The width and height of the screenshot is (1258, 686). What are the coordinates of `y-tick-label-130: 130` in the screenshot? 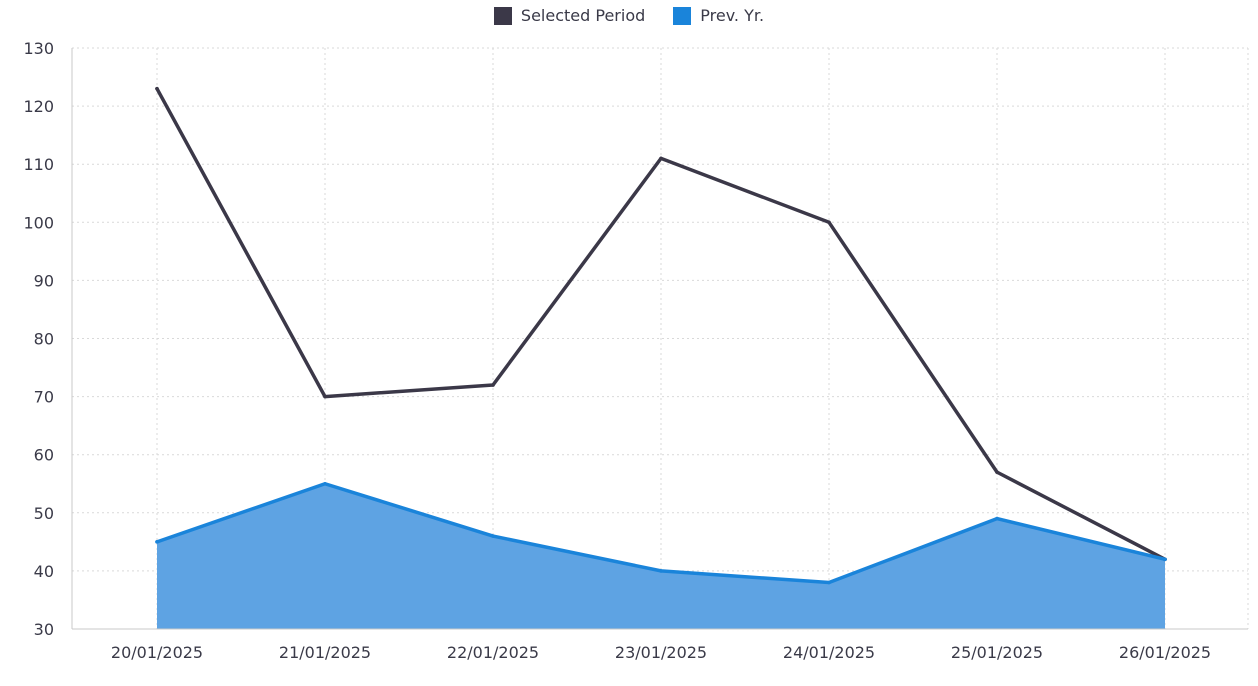 It's located at (38, 48).